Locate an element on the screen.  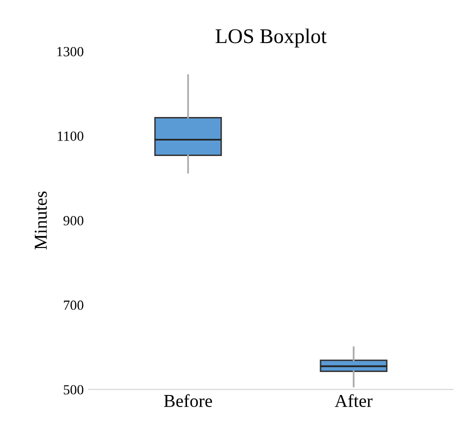
y-tick-label: 900 is located at coordinates (73, 221).